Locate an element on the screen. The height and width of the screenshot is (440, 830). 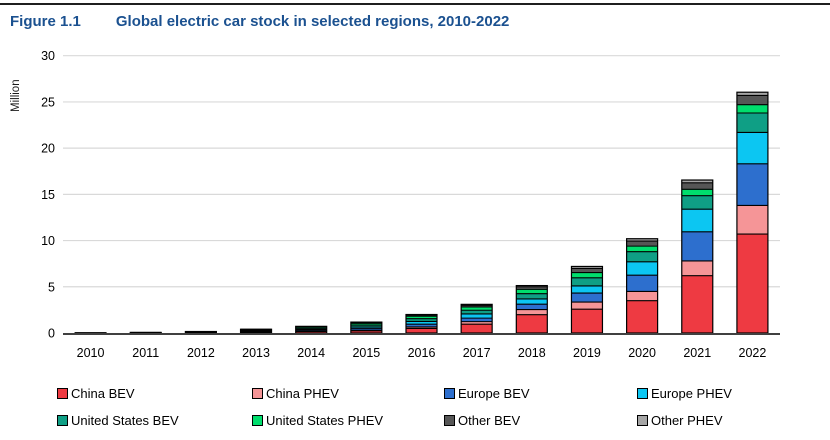
bar-2020-segment-united-states-phev is located at coordinates (642, 249).